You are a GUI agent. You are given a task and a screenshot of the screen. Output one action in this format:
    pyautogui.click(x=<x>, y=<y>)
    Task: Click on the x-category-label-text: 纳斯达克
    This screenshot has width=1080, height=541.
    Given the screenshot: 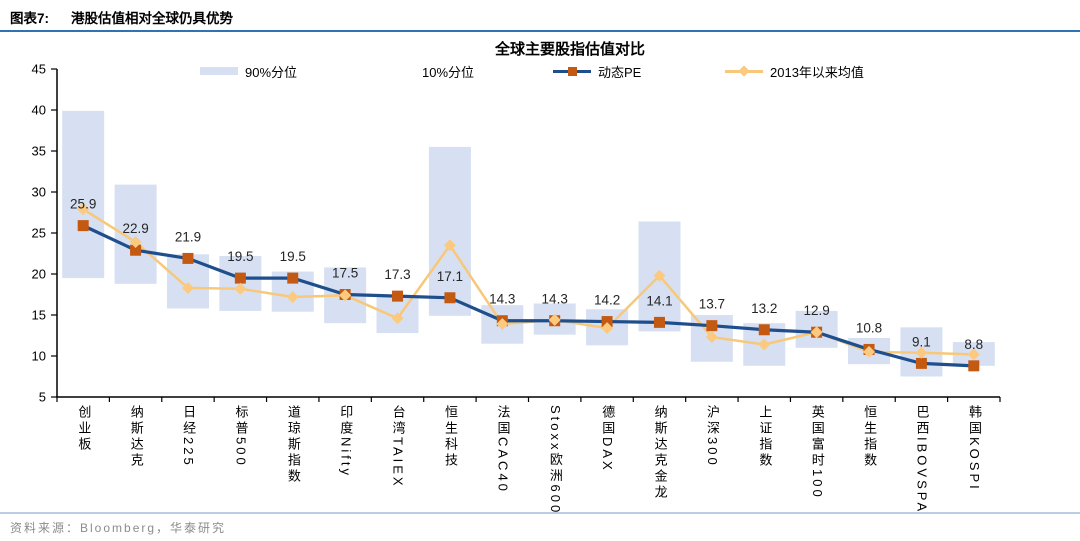 What is the action you would take?
    pyautogui.click(x=136, y=437)
    